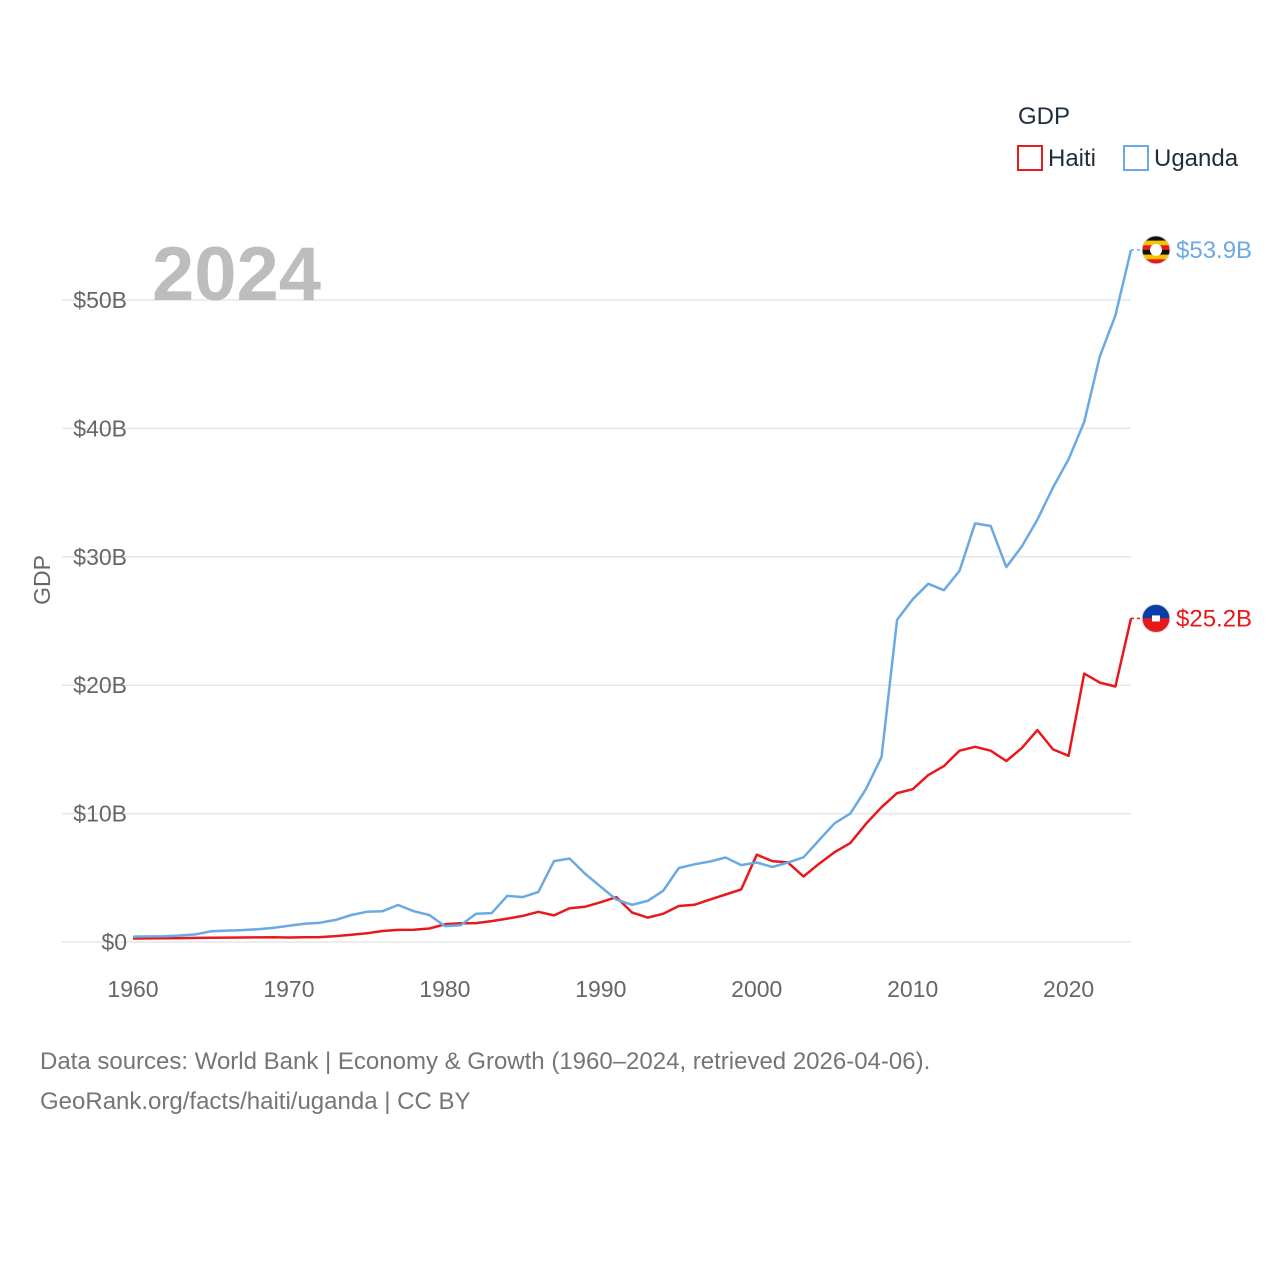  What do you see at coordinates (132, 989) in the screenshot?
I see `x-tick-label: 1960` at bounding box center [132, 989].